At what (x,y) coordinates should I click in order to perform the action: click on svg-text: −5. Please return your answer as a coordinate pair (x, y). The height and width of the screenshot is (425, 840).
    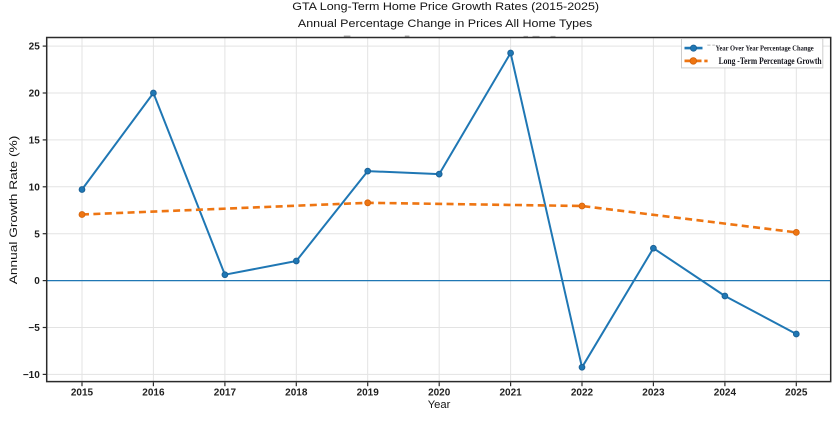
    Looking at the image, I should click on (34, 328).